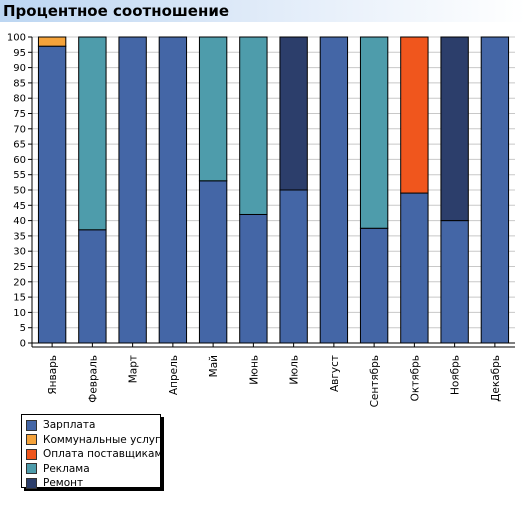  Describe the element at coordinates (93, 379) in the screenshot. I see `x-tick-label: Февраль` at that location.